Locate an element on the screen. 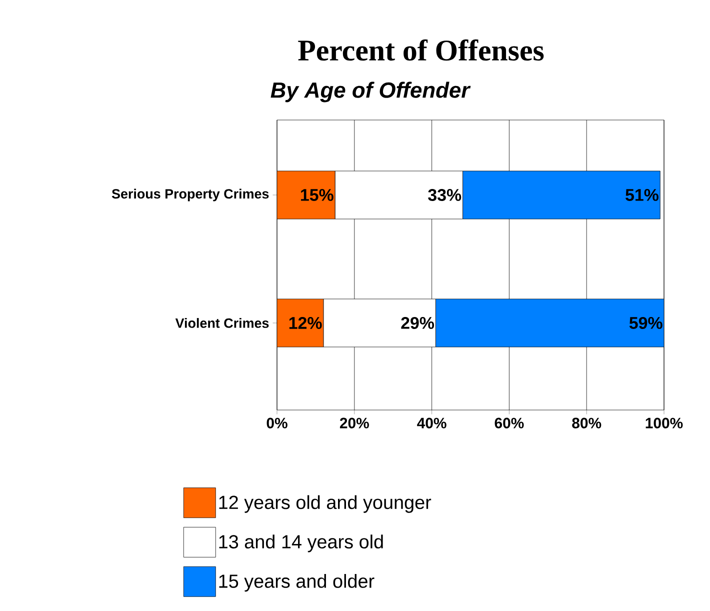 This screenshot has width=710, height=611. x-tick-label: 0% is located at coordinates (277, 423).